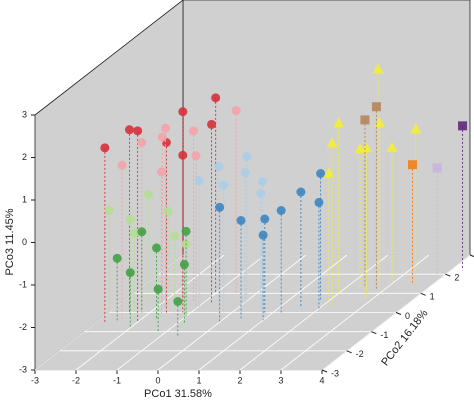 This screenshot has height=403, width=474. I want to click on y-tick-label: -1, so click(384, 335).